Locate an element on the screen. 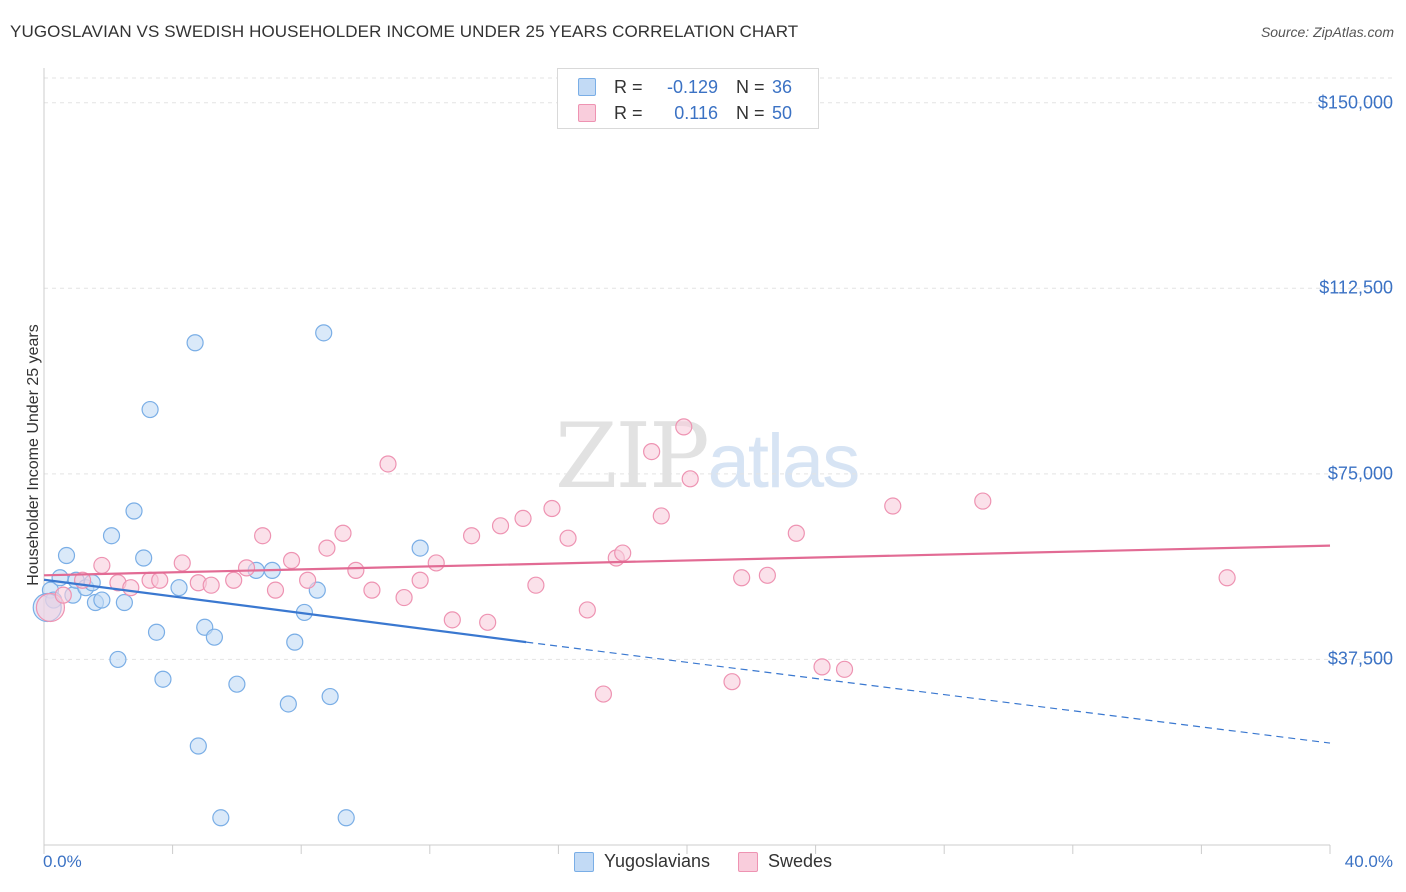 The height and width of the screenshot is (892, 1406). legend-item-yugoslavians: Yugoslavians is located at coordinates (642, 861).